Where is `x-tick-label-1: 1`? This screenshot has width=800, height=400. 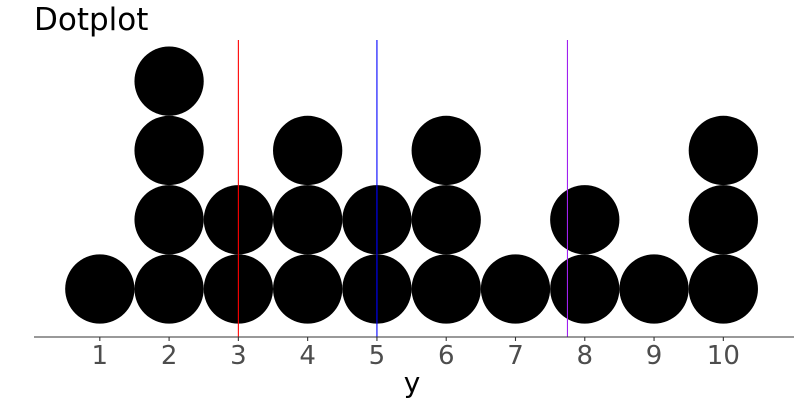
x-tick-label-1: 1 is located at coordinates (100, 356).